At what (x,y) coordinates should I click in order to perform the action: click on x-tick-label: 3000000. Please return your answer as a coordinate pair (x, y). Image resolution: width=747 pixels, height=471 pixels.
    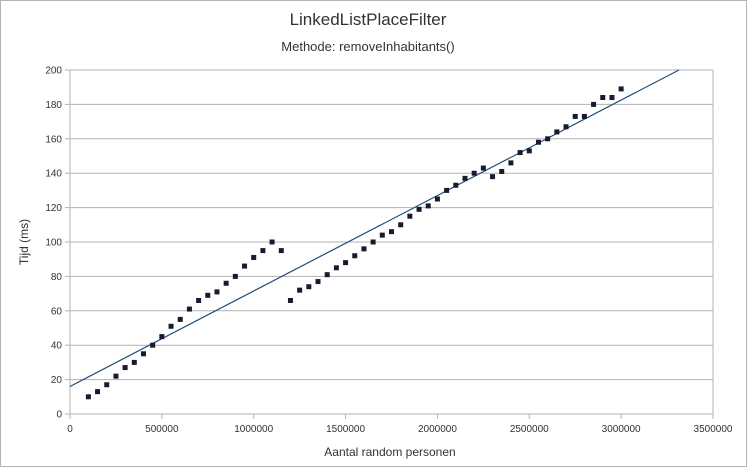
    Looking at the image, I should click on (621, 429).